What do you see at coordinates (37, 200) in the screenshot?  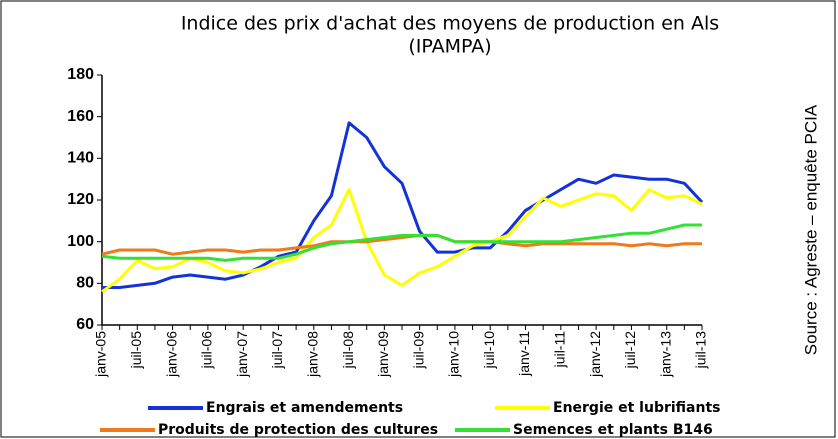 I see `y-axis-label: Indice base 100 en 201` at bounding box center [37, 200].